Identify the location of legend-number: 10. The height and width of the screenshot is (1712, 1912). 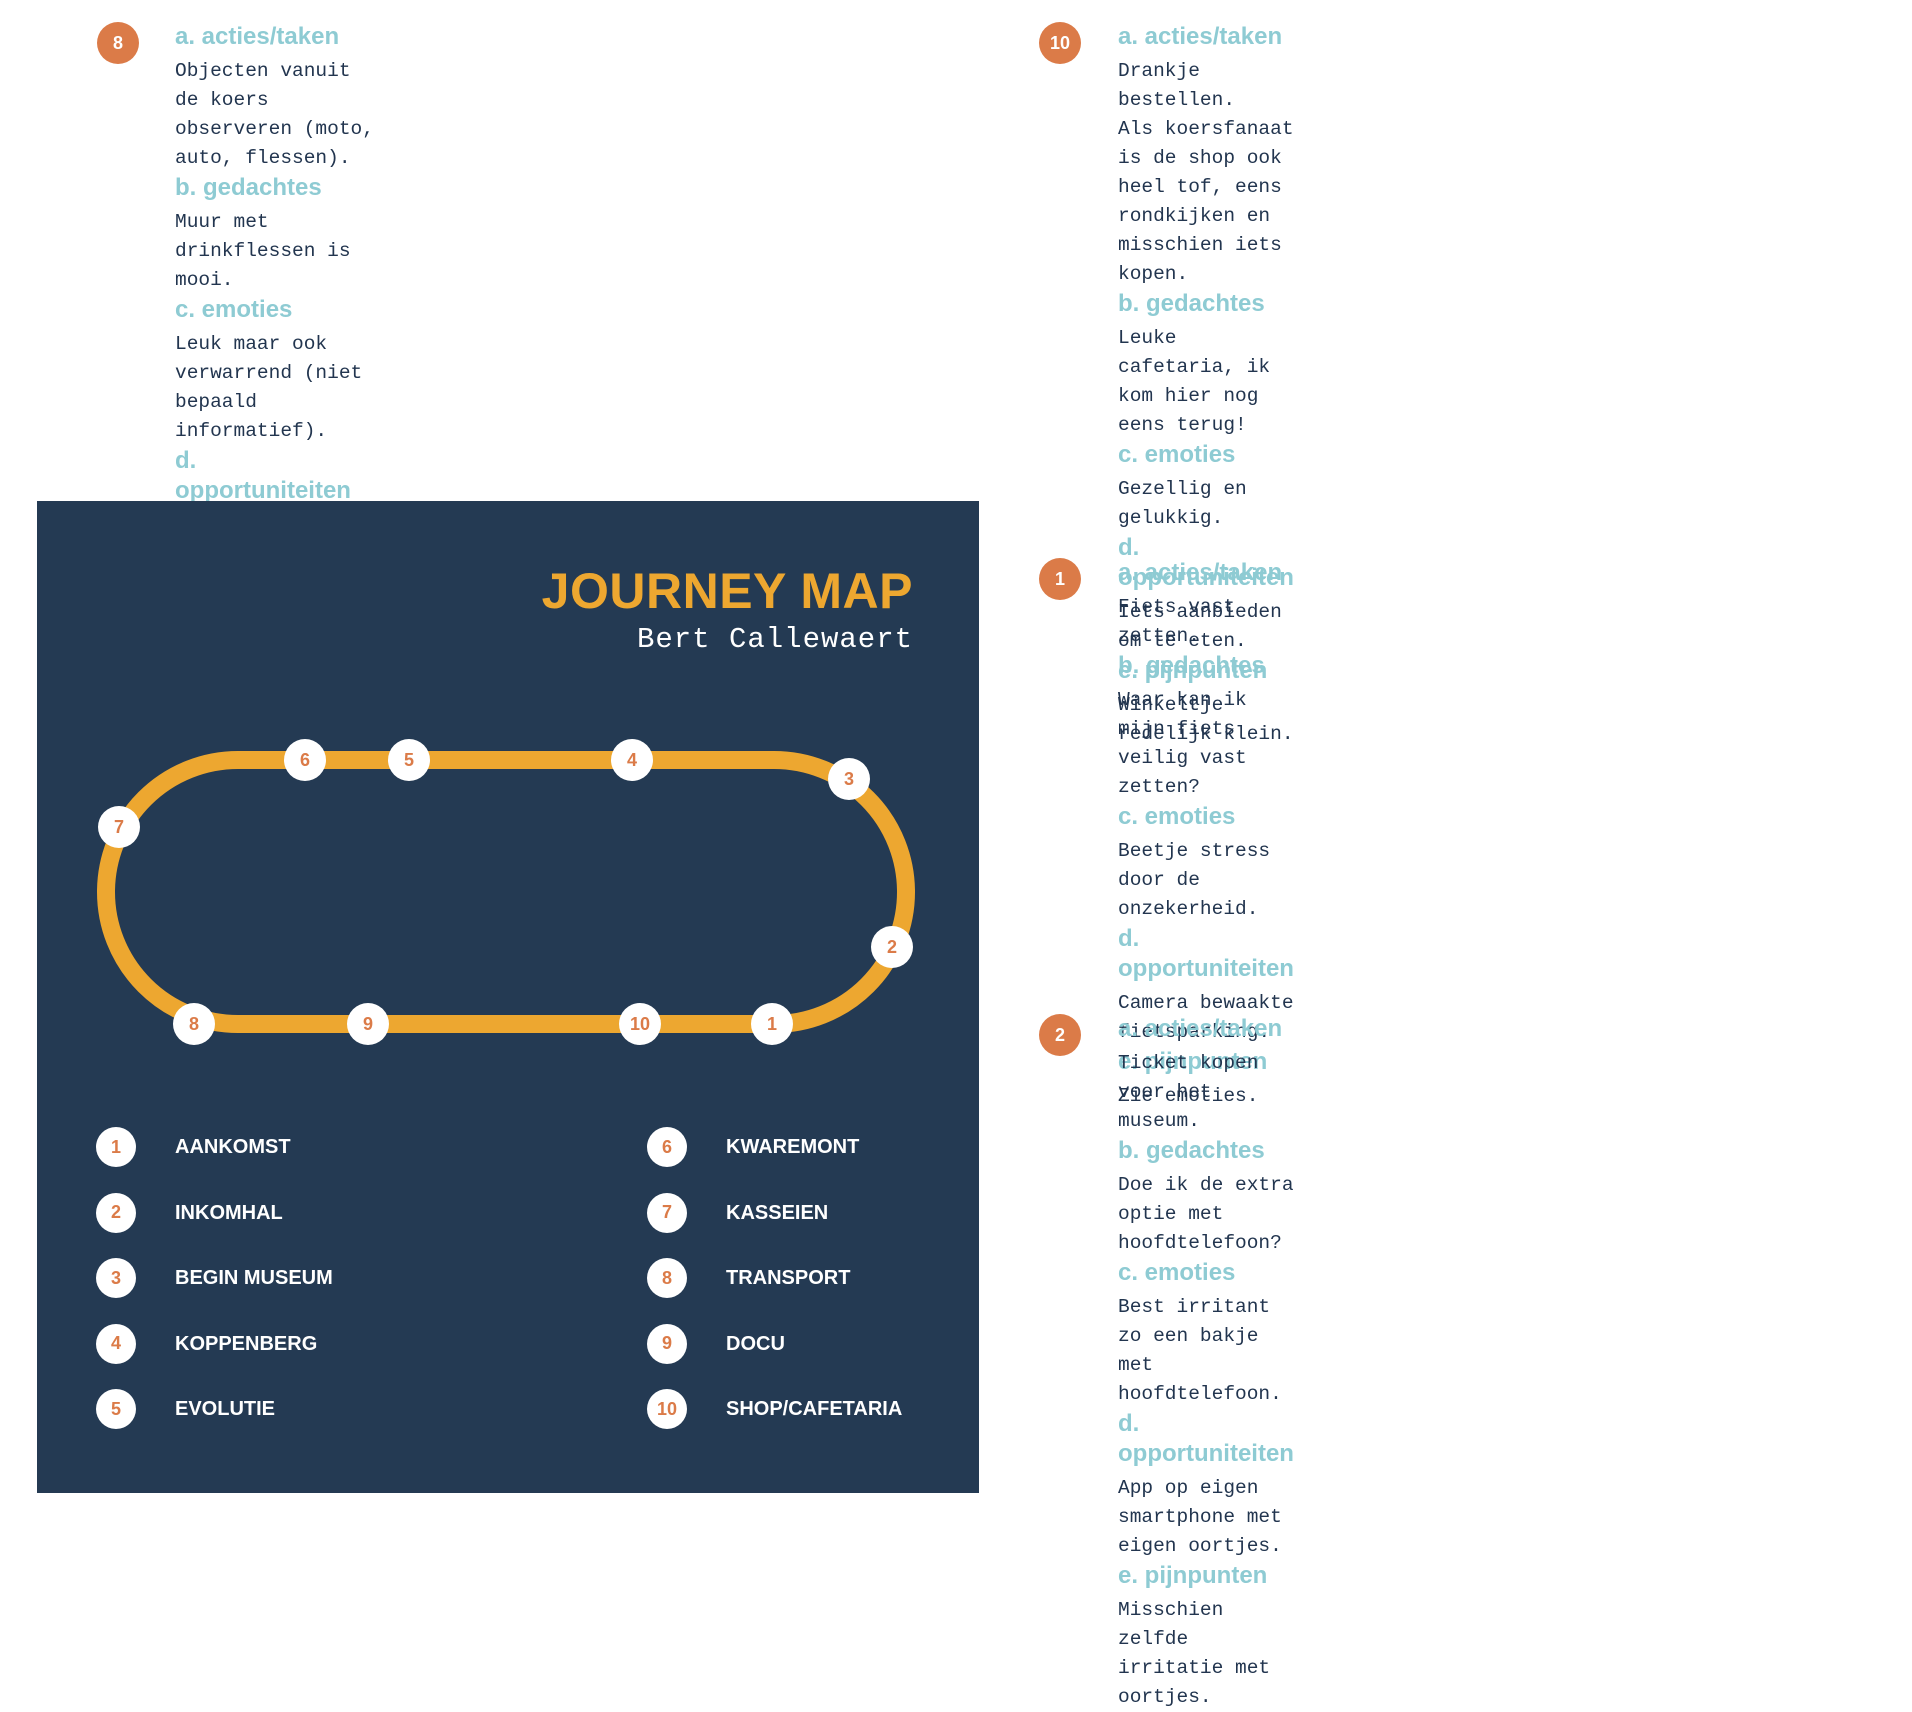
(667, 1409).